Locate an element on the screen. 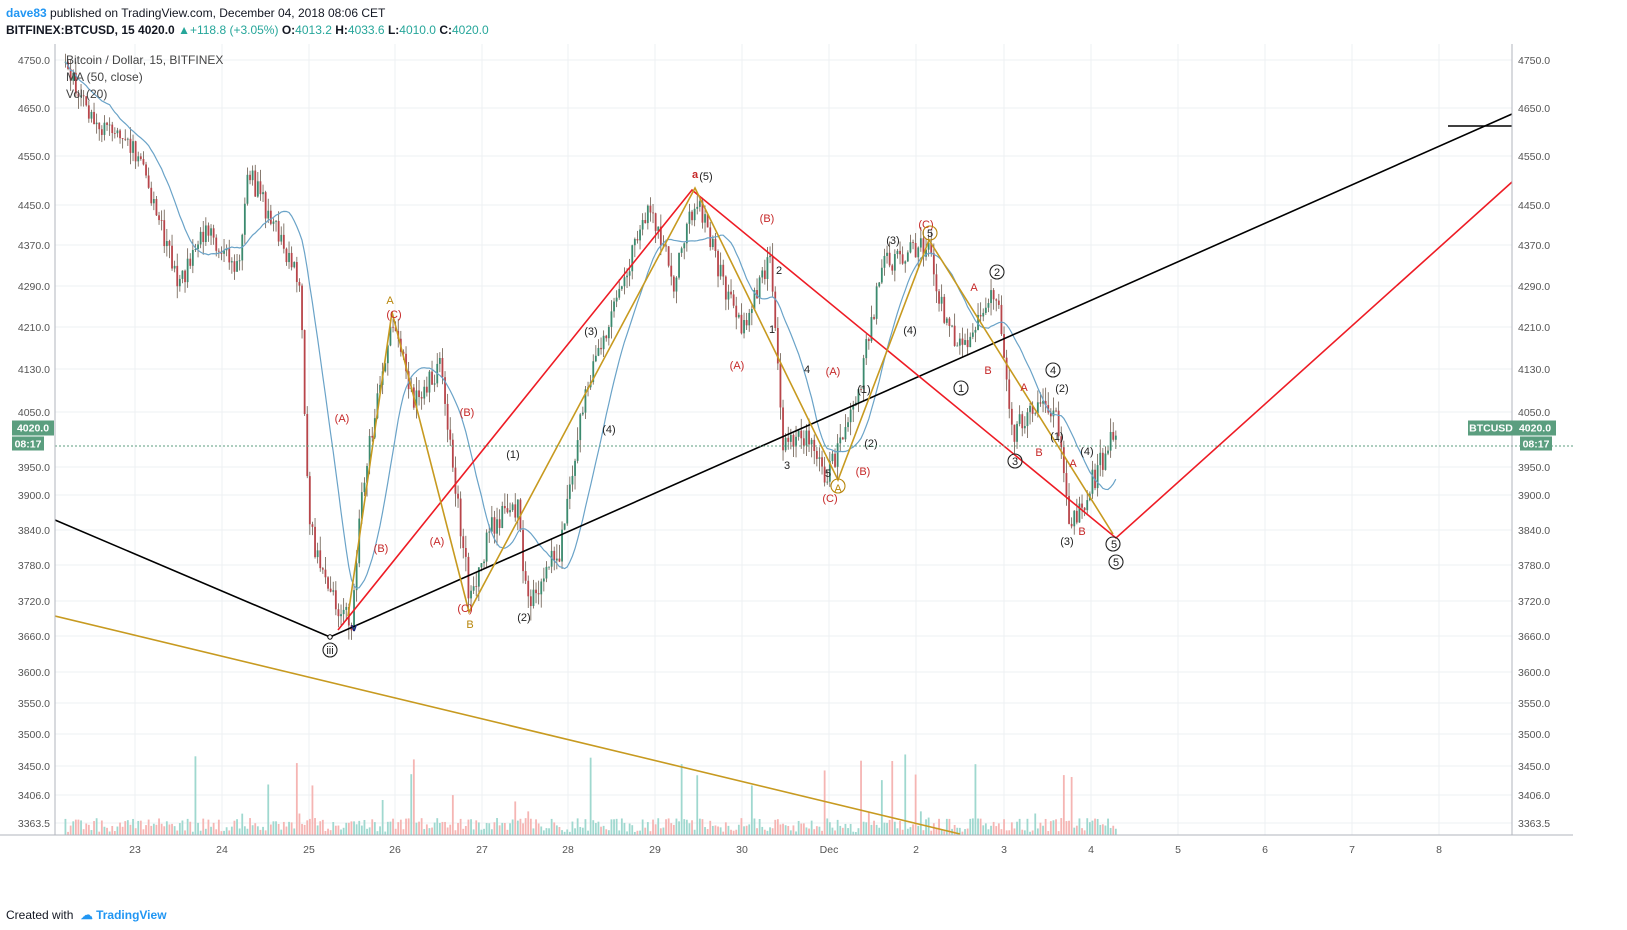  author-link: dave83 is located at coordinates (26, 13).